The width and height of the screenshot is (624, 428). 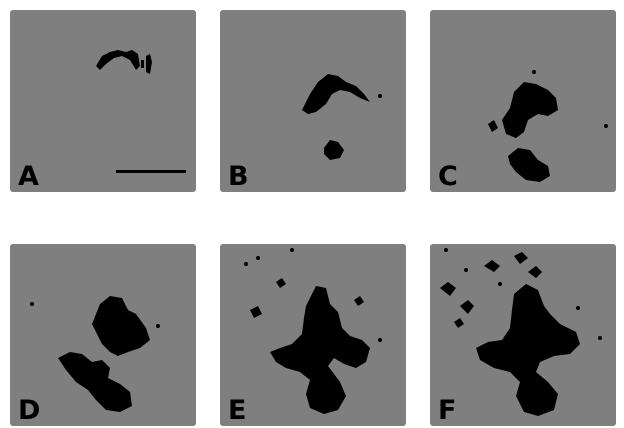 What do you see at coordinates (103, 101) in the screenshot?
I see `panel-a: A` at bounding box center [103, 101].